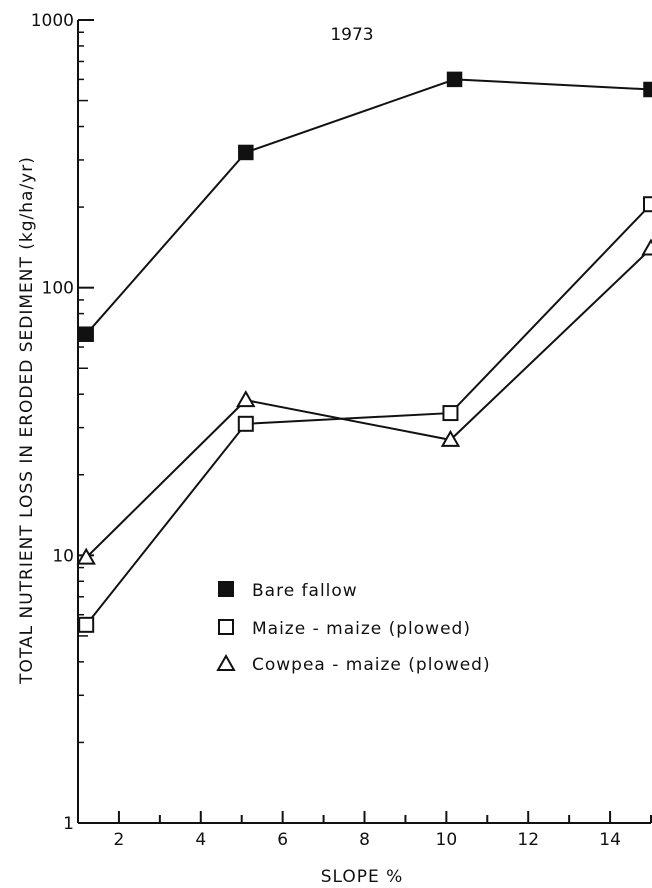  Describe the element at coordinates (447, 840) in the screenshot. I see `x-tick-label: 10` at that location.